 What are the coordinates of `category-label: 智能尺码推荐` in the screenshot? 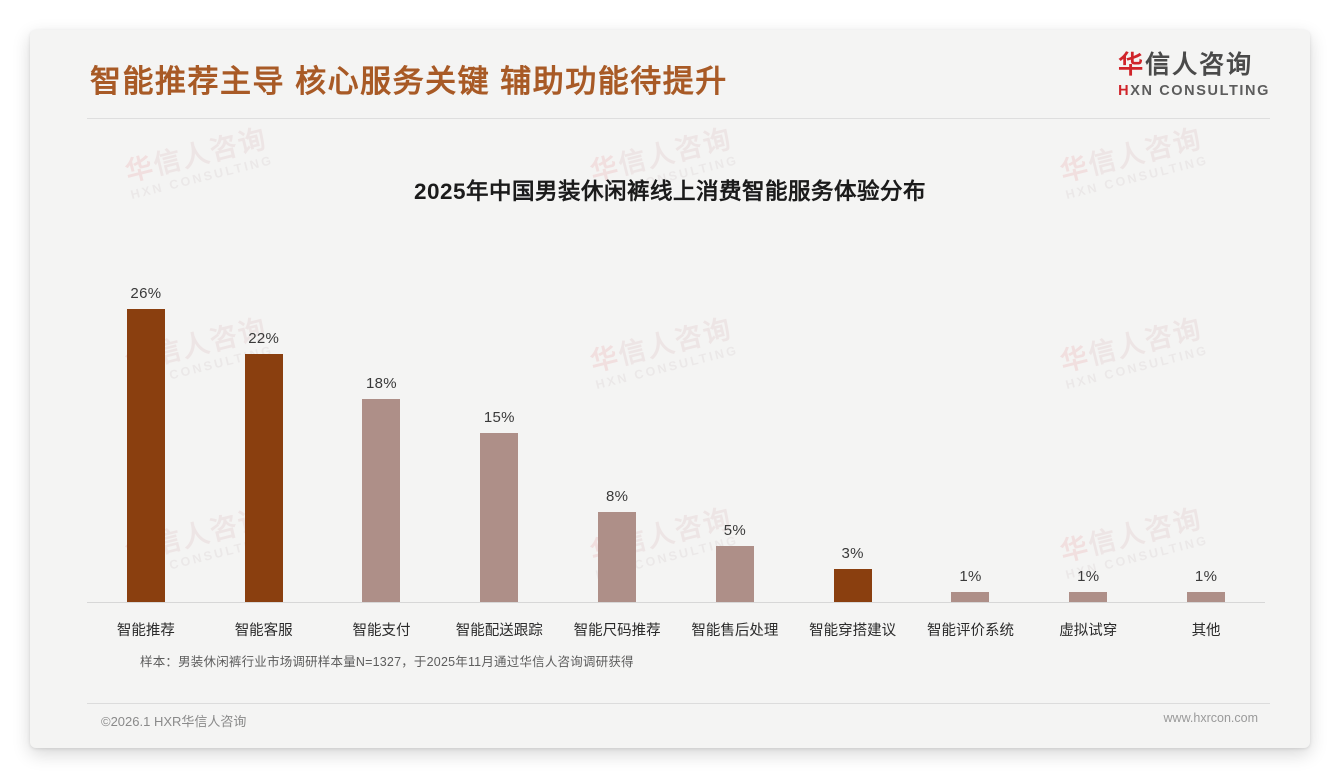 It's located at (617, 631).